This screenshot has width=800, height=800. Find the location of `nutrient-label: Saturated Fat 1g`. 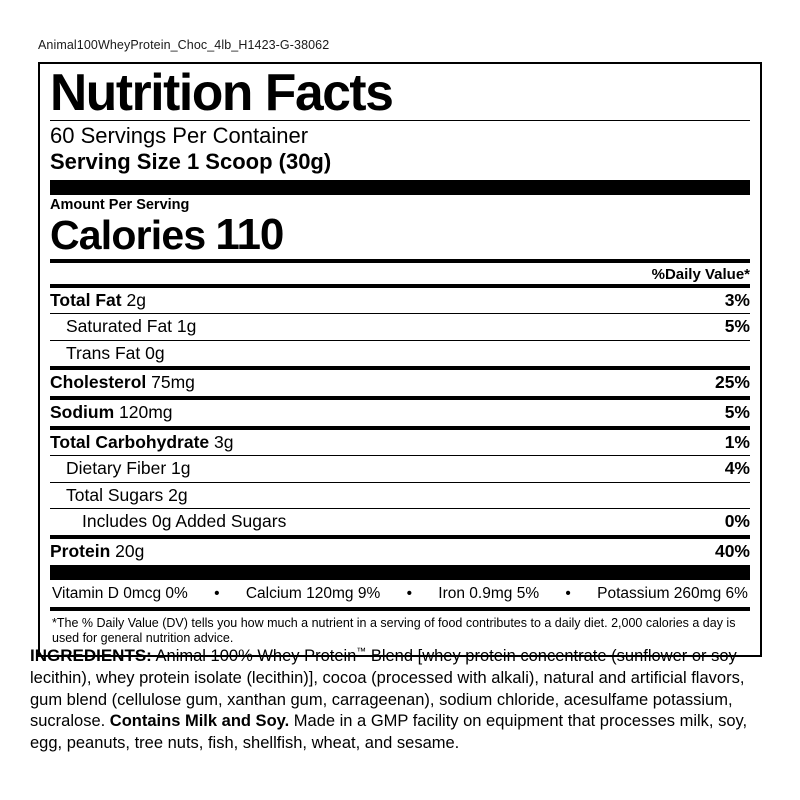

nutrient-label: Saturated Fat 1g is located at coordinates (131, 326).